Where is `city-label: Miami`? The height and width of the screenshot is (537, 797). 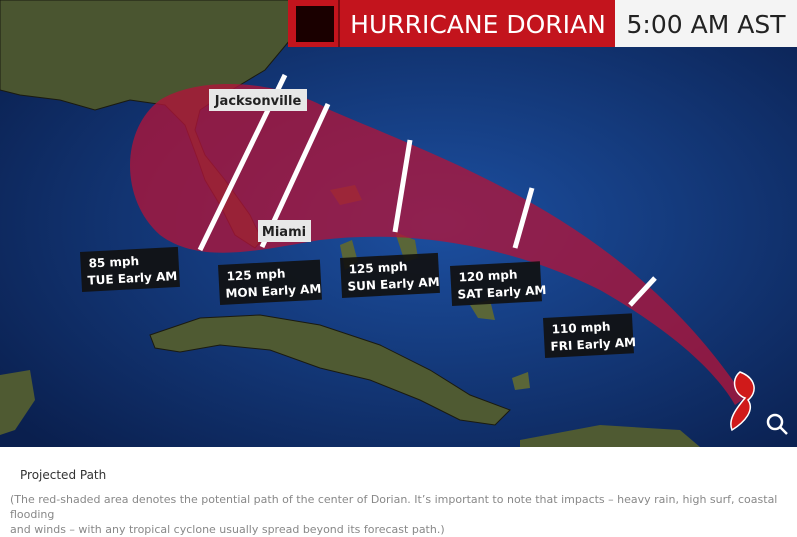
city-label: Miami is located at coordinates (284, 232).